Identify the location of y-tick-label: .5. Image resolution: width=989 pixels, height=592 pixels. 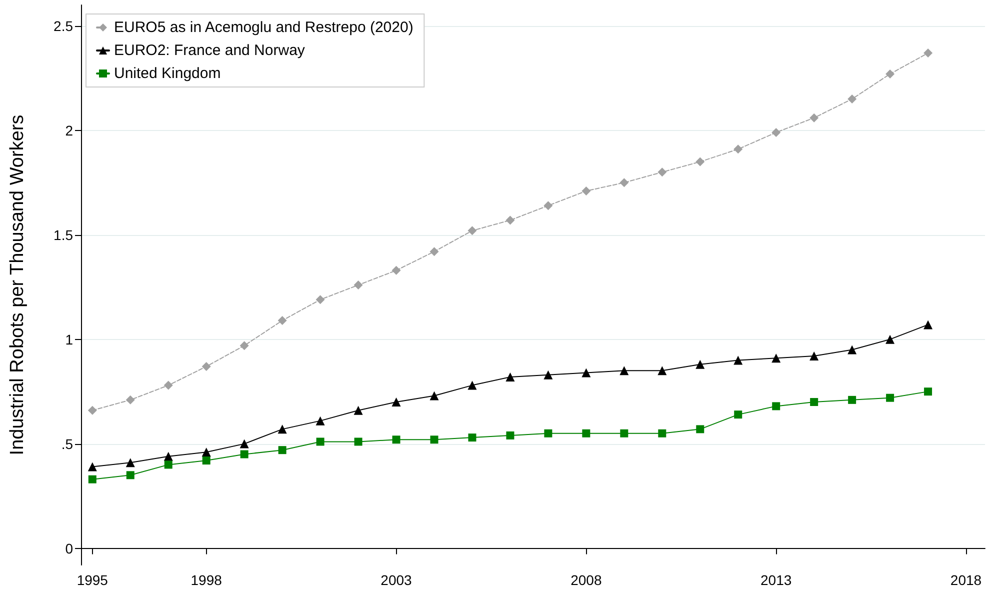
(67, 444).